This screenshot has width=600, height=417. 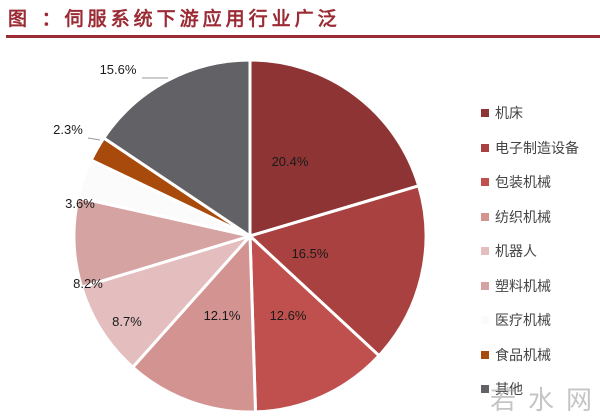 What do you see at coordinates (523, 183) in the screenshot?
I see `legend-label: 包装机械` at bounding box center [523, 183].